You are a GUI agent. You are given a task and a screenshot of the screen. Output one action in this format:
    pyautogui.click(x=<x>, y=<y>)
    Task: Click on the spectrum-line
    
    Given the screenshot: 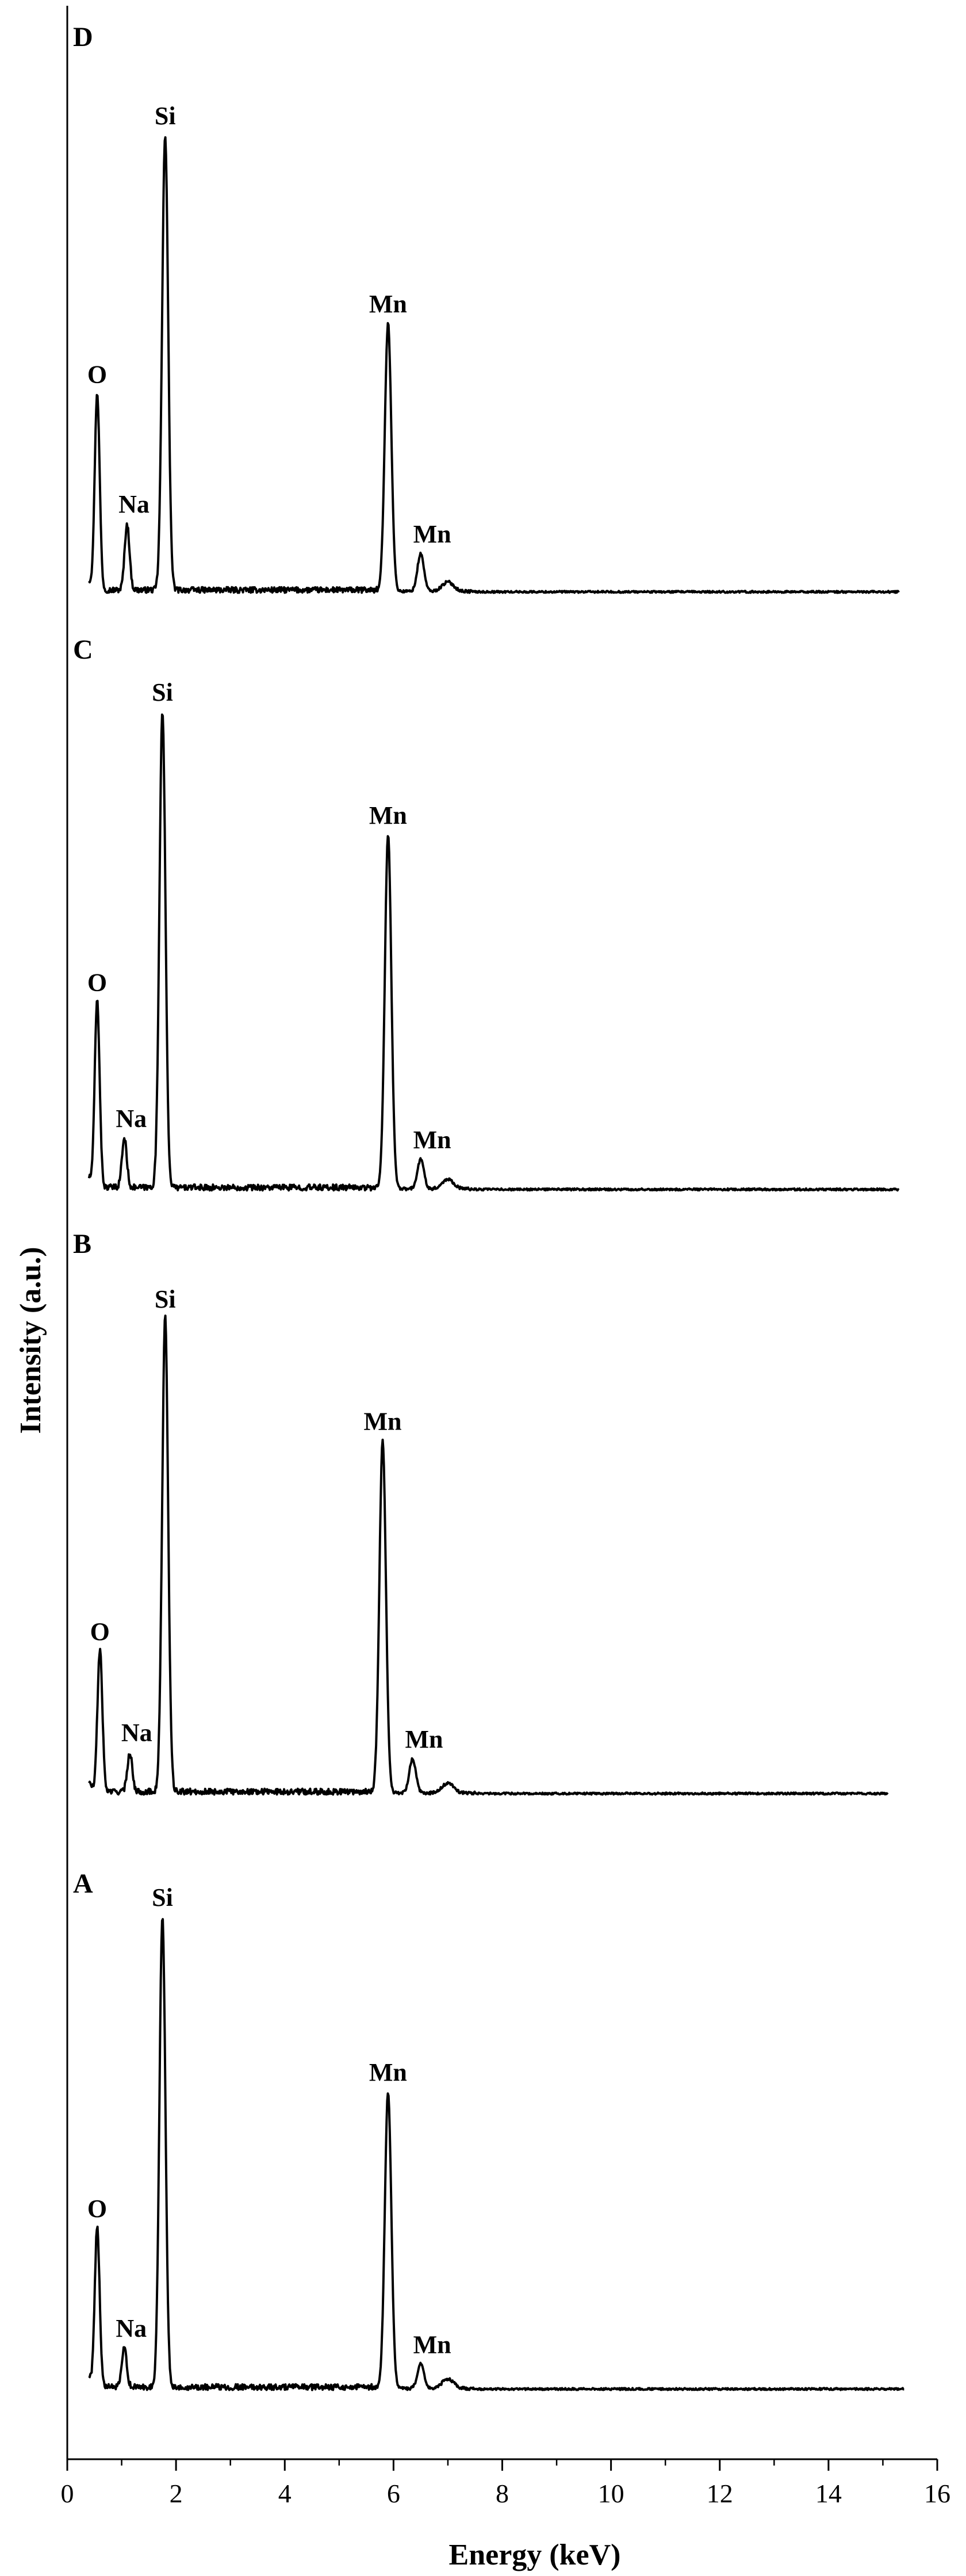 What is the action you would take?
    pyautogui.click(x=494, y=365)
    